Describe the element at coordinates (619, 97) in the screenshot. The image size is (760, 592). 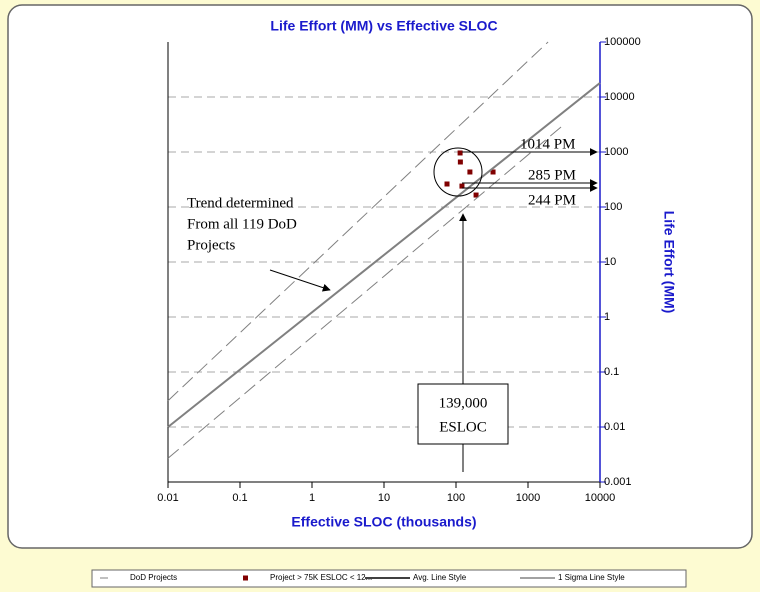
I see `y-tick-label: 10000` at that location.